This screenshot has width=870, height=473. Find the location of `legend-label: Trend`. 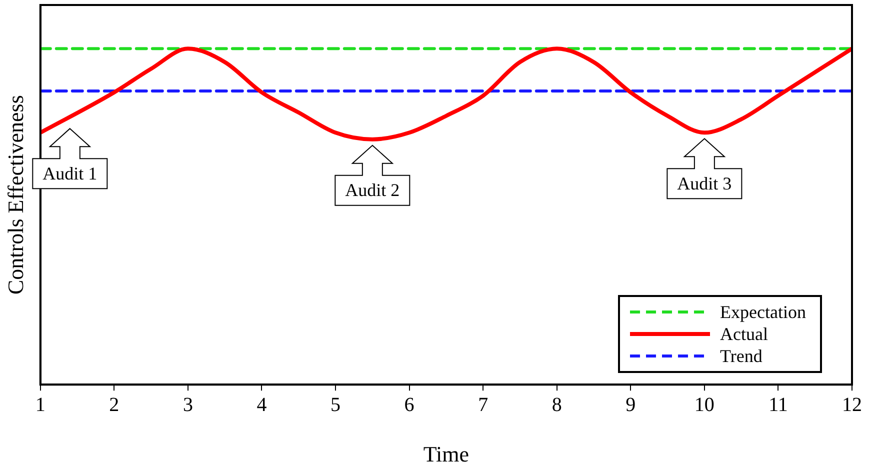

legend-label: Trend is located at coordinates (741, 355).